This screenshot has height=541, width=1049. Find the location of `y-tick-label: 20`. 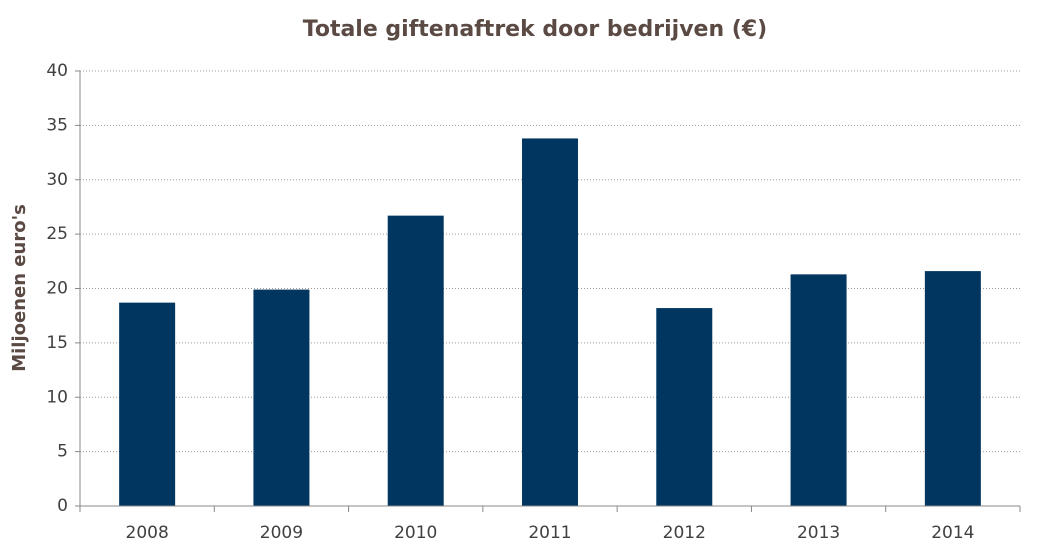

y-tick-label: 20 is located at coordinates (57, 289).